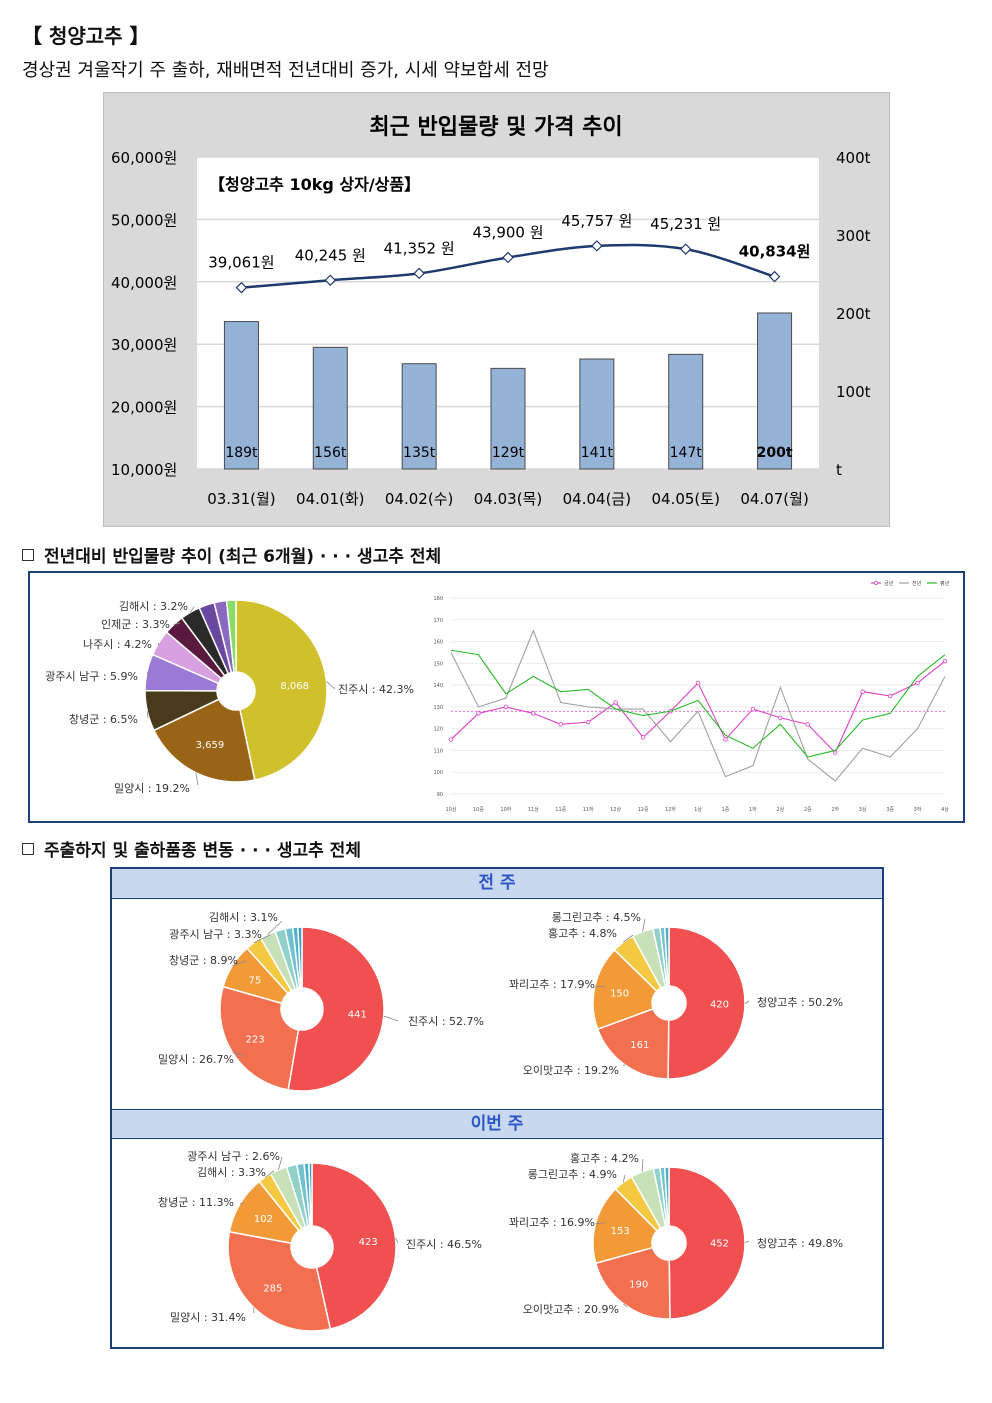  I want to click on legend-entry: 전년, so click(917, 583).